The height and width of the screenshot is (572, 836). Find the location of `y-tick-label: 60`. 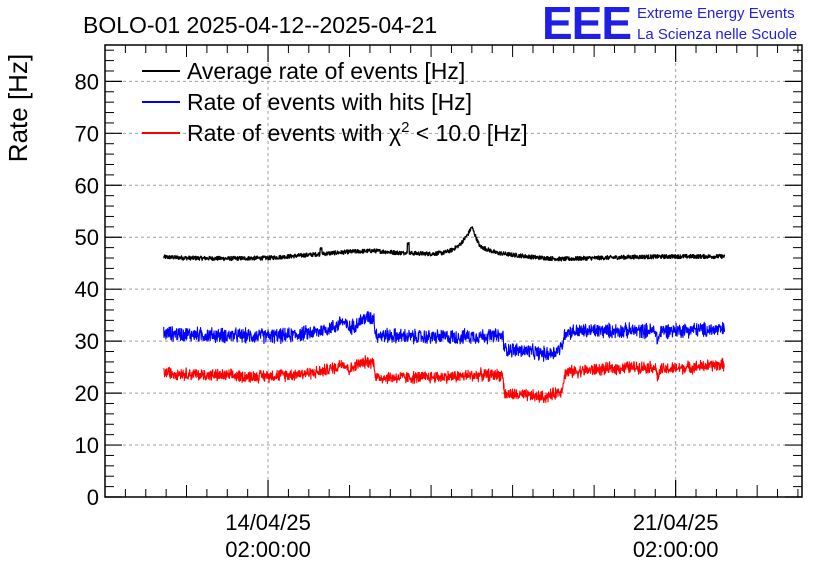

y-tick-label: 60 is located at coordinates (87, 185).